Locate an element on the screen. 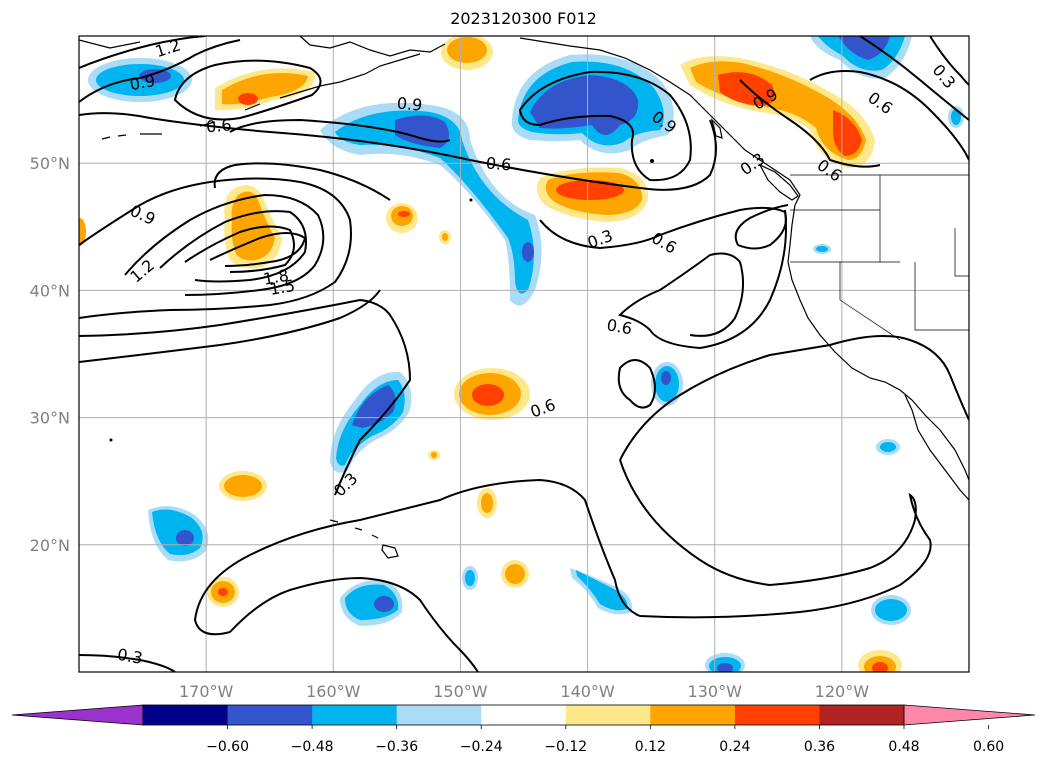  lat-tick-label: 20°N is located at coordinates (50, 545).